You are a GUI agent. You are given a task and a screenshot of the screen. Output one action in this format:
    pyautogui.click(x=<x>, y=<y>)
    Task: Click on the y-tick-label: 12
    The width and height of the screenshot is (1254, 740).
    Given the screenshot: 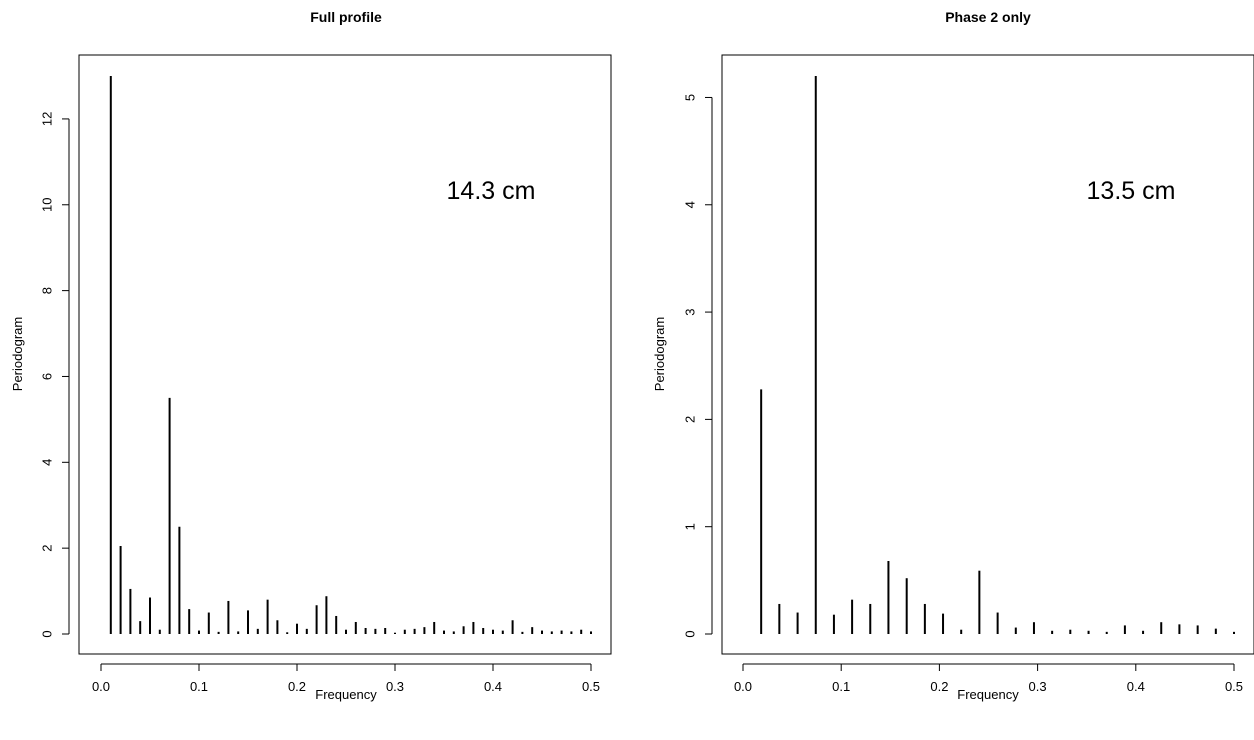 What is the action you would take?
    pyautogui.click(x=47, y=119)
    